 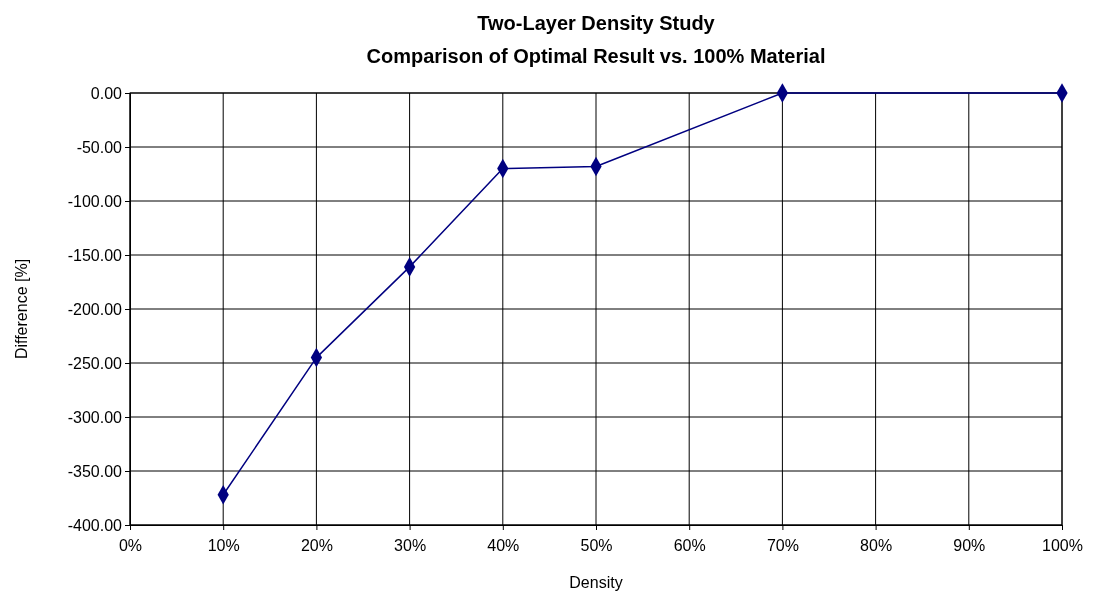 I want to click on x-axis-title: Density, so click(x=596, y=582).